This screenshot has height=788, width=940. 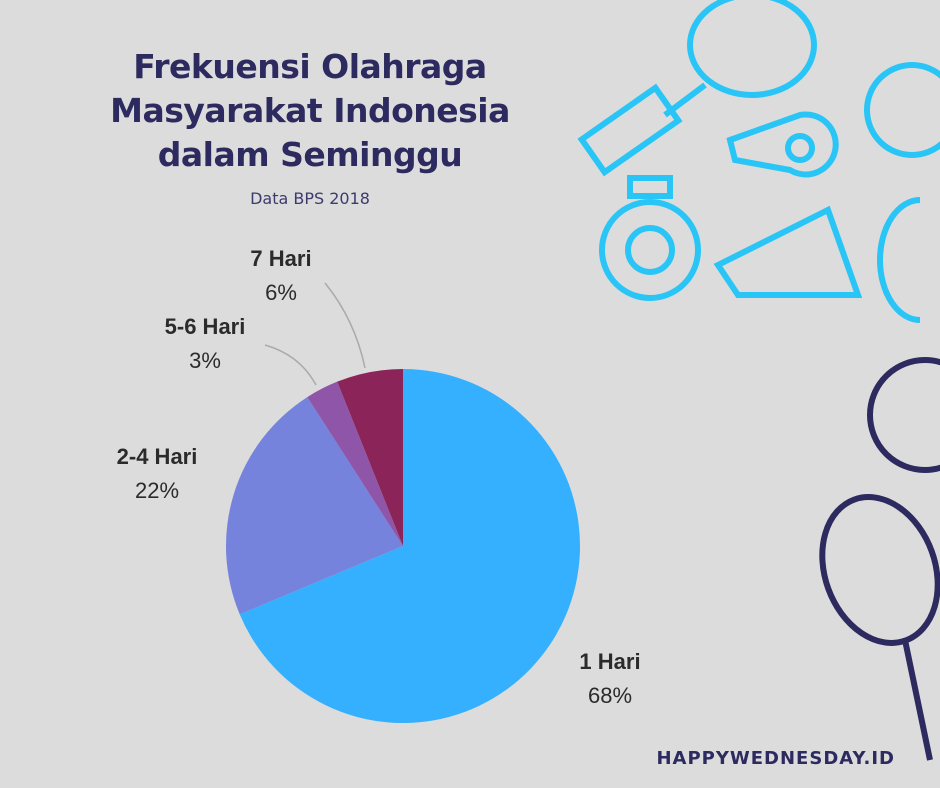 What do you see at coordinates (610, 695) in the screenshot?
I see `value-label: 68%` at bounding box center [610, 695].